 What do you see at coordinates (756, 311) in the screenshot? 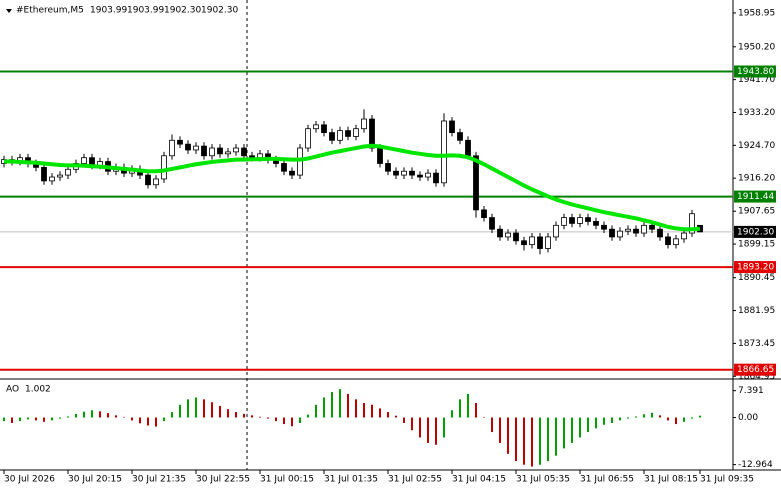
I see `y-tick-label: 1881.95` at bounding box center [756, 311].